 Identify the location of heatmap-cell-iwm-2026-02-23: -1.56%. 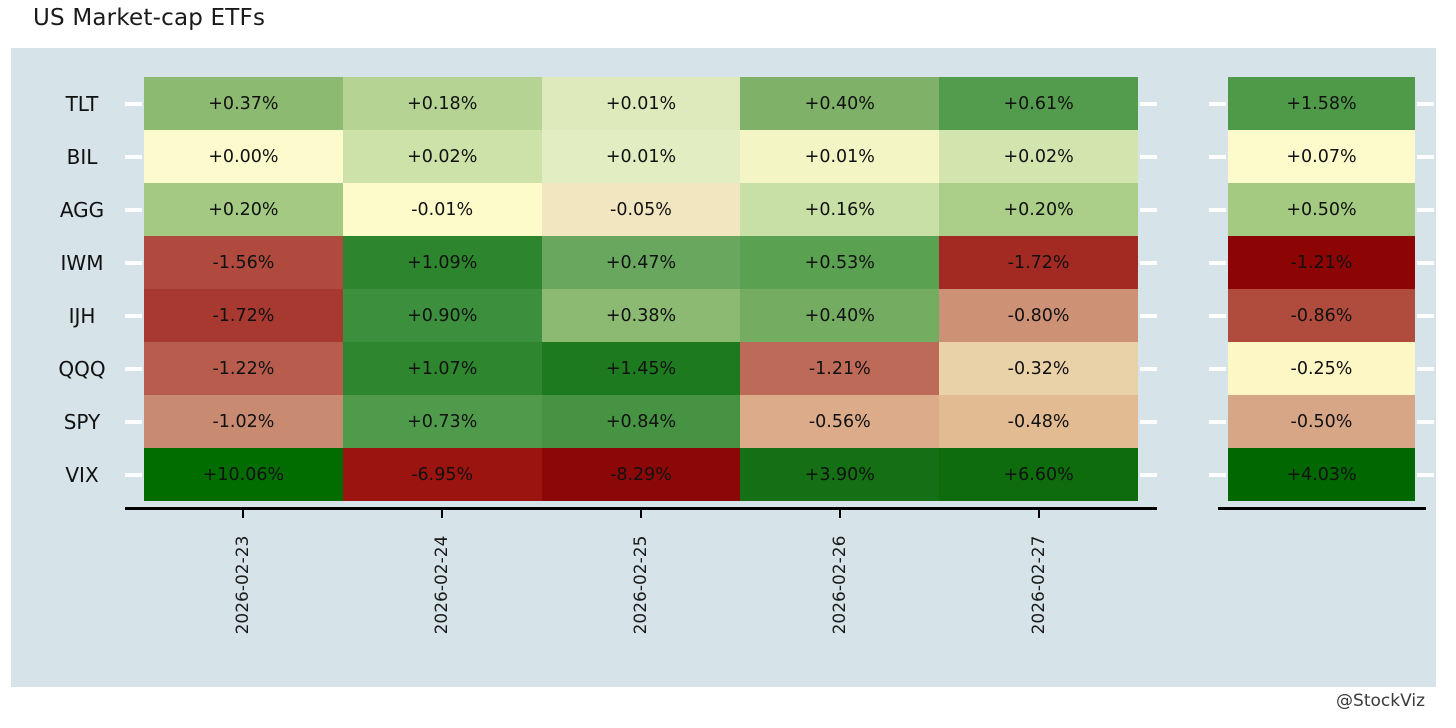
(243, 262).